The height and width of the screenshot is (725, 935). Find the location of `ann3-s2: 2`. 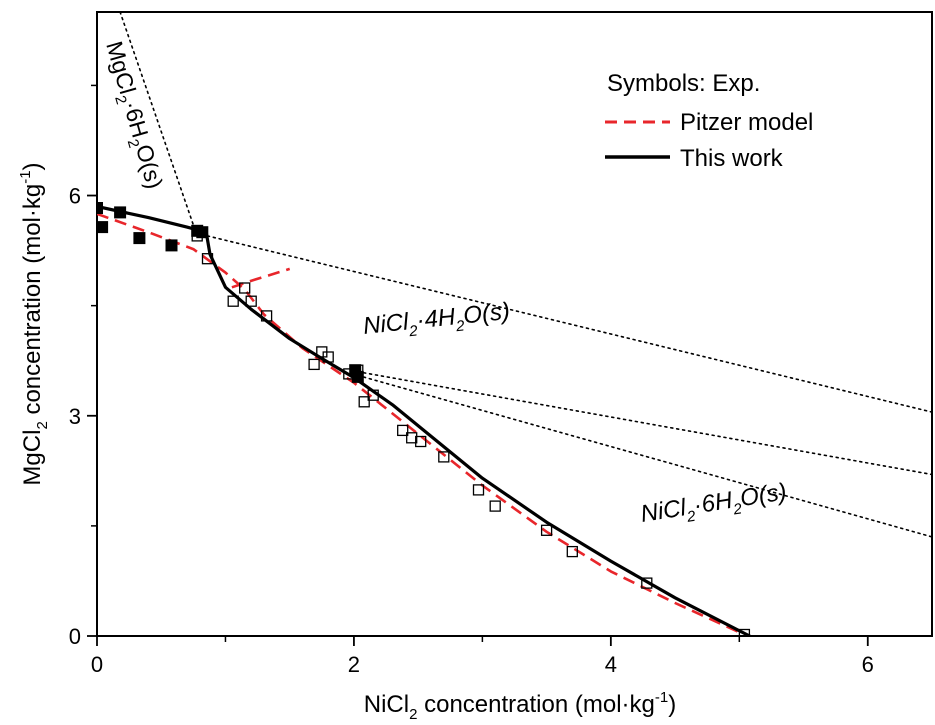

ann3-s2: 2 is located at coordinates (737, 509).